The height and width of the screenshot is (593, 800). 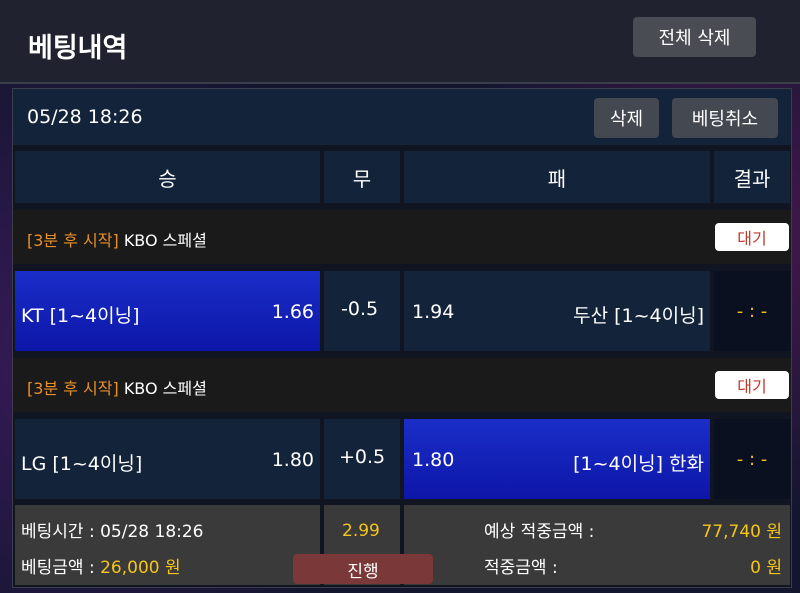 What do you see at coordinates (85, 117) in the screenshot?
I see `bet-date: 05/28 18:26` at bounding box center [85, 117].